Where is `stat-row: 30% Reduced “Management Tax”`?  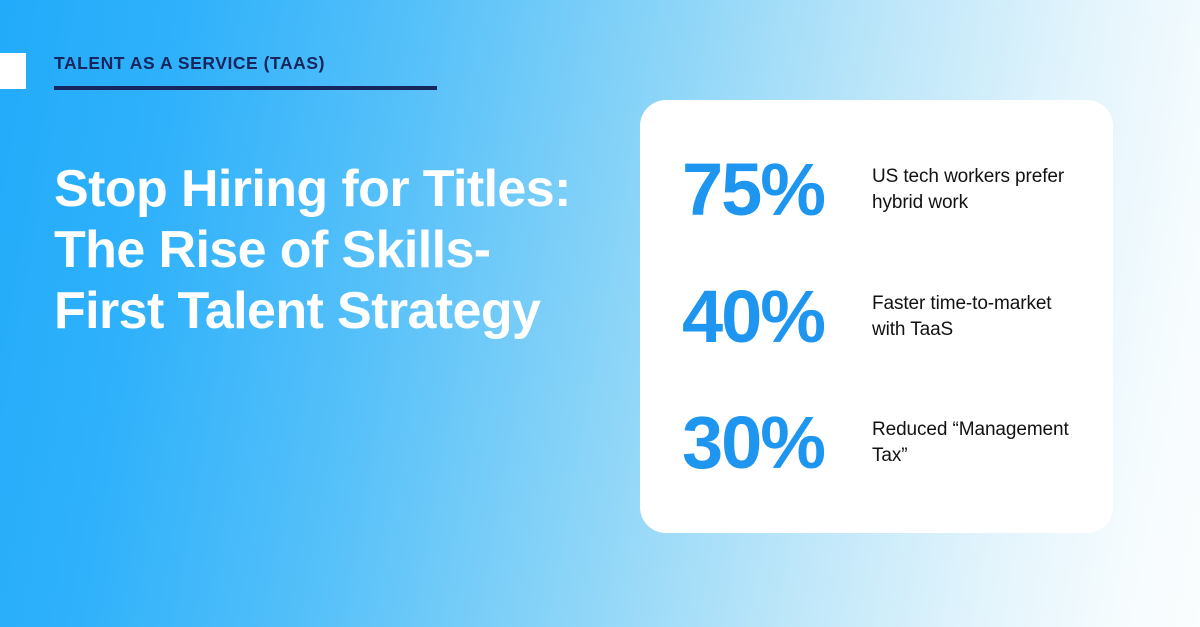 stat-row: 30% Reduced “Management Tax” is located at coordinates (880, 443).